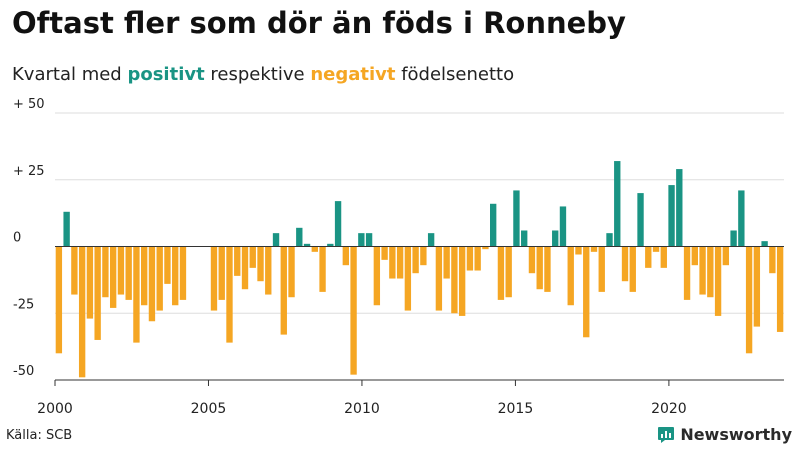 The width and height of the screenshot is (800, 450). I want to click on bar-2000K1, so click(59, 300).